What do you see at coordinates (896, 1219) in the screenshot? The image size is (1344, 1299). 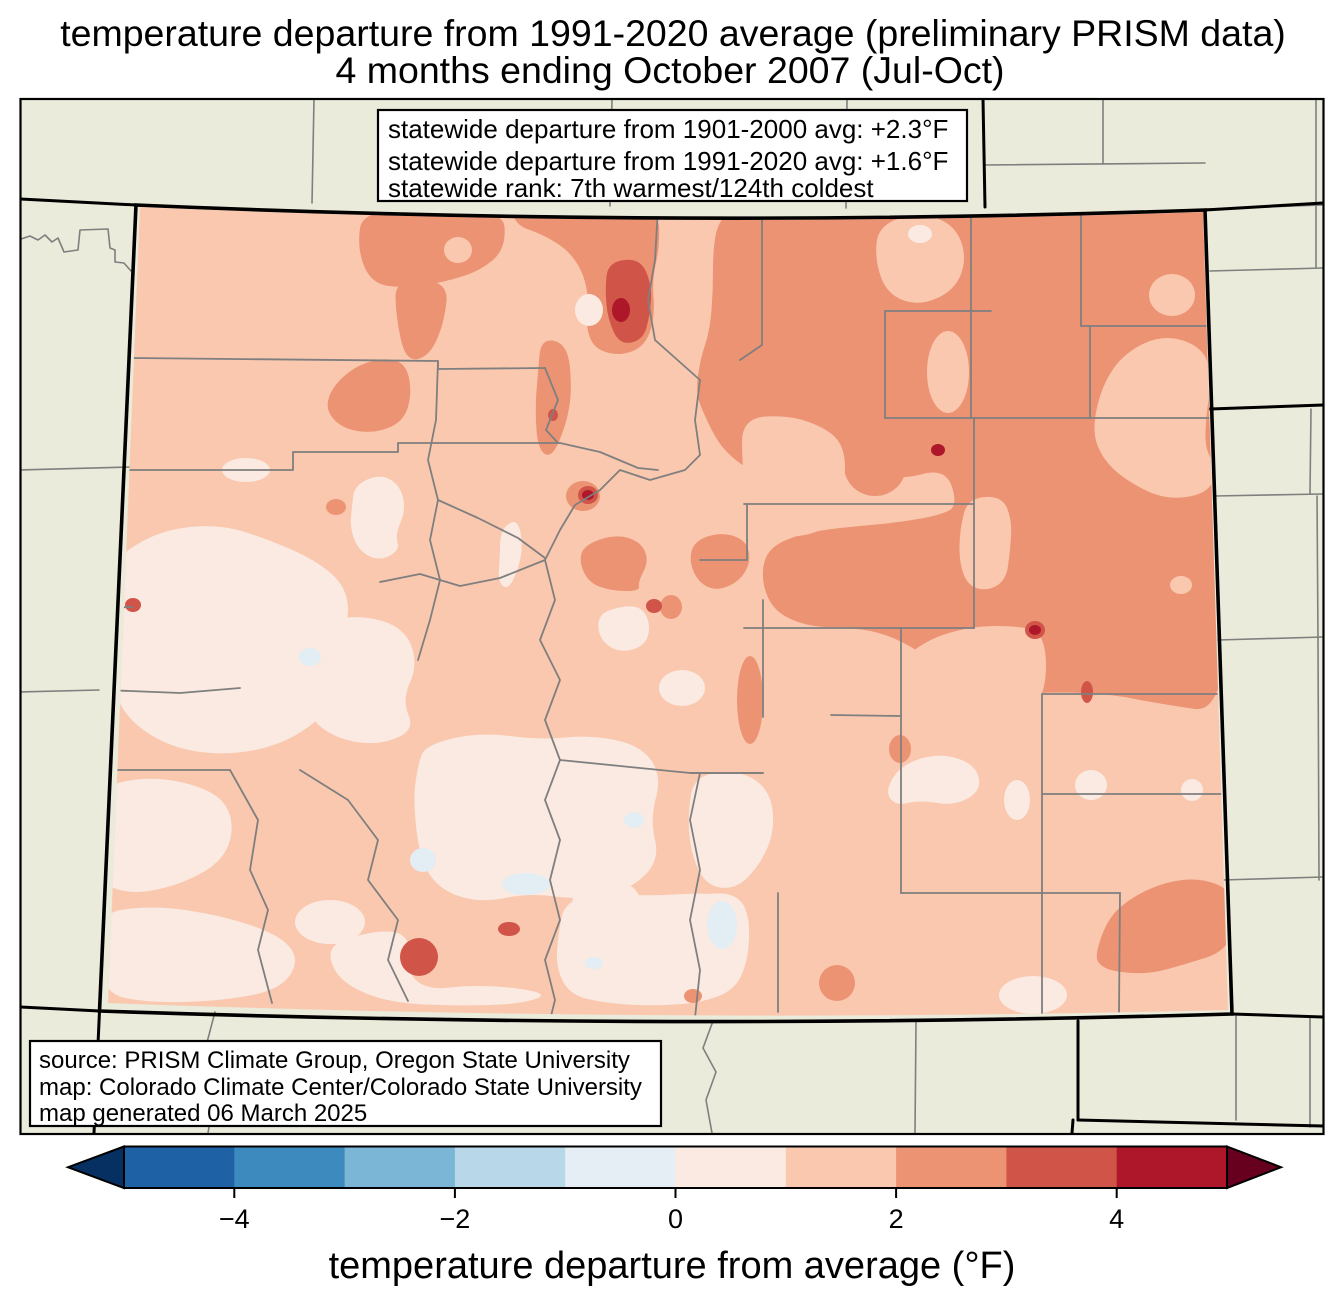 I see `svg-text: 2` at bounding box center [896, 1219].